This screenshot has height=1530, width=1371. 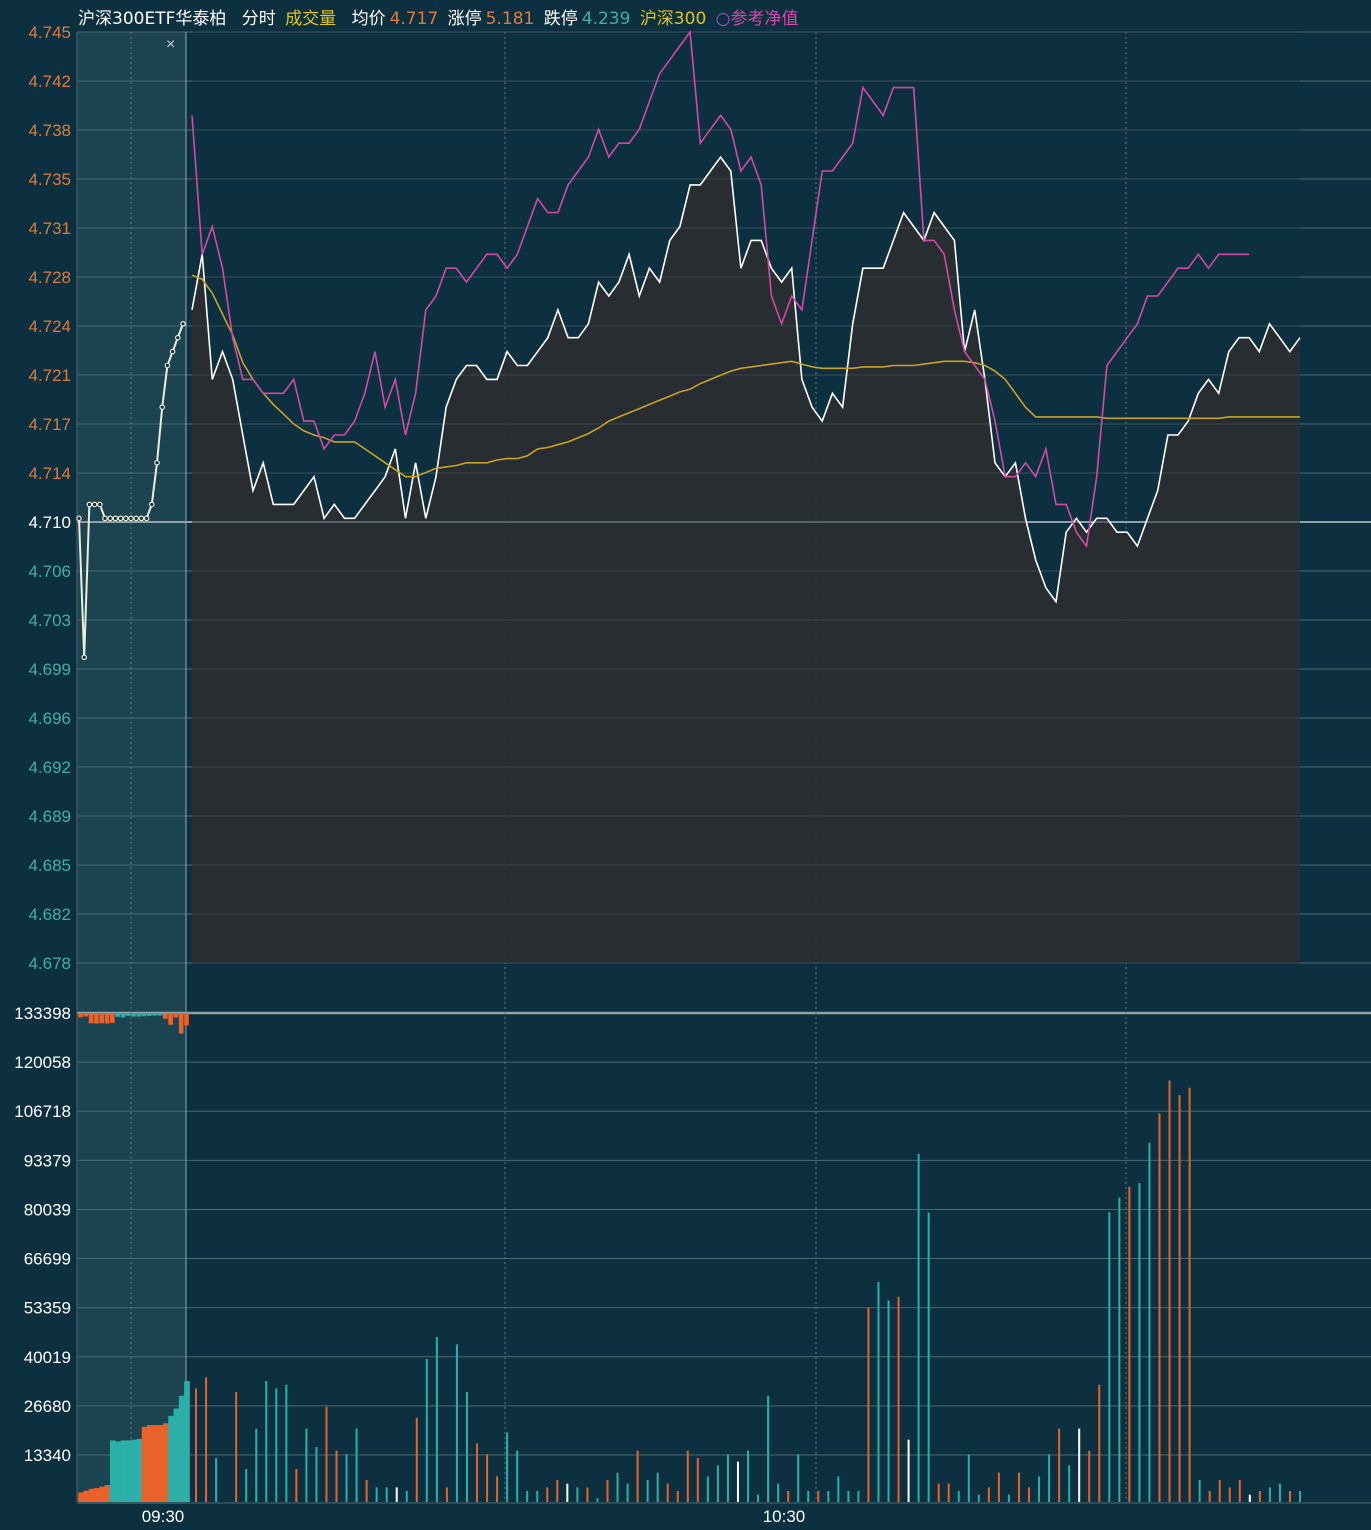 I want to click on volume-tick-label: 26680, so click(x=47, y=1406).